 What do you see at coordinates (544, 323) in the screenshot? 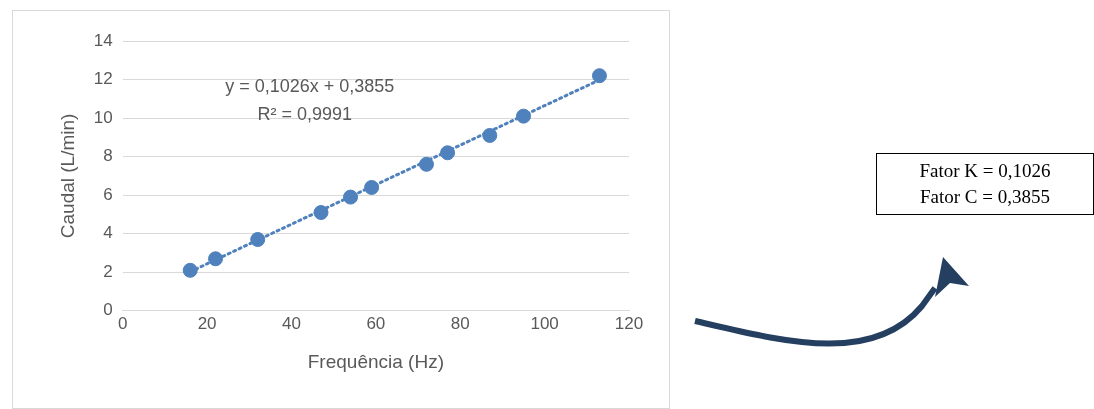
I see `x-tick-label: 100` at bounding box center [544, 323].